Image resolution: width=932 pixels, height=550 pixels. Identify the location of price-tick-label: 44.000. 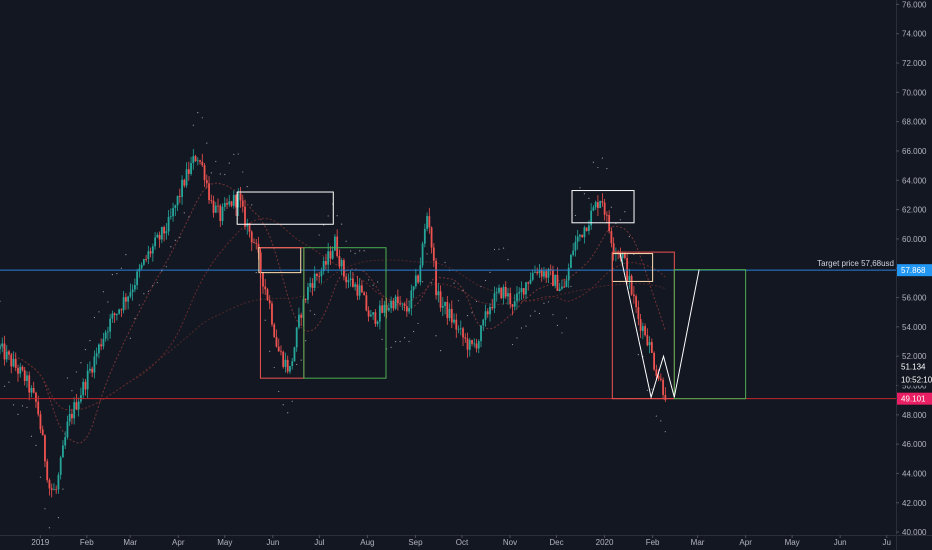
(914, 473).